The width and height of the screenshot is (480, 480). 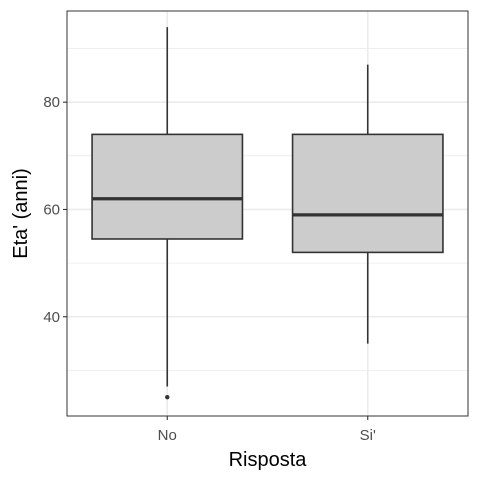 I want to click on y-tick-label: 80, so click(x=51, y=102).